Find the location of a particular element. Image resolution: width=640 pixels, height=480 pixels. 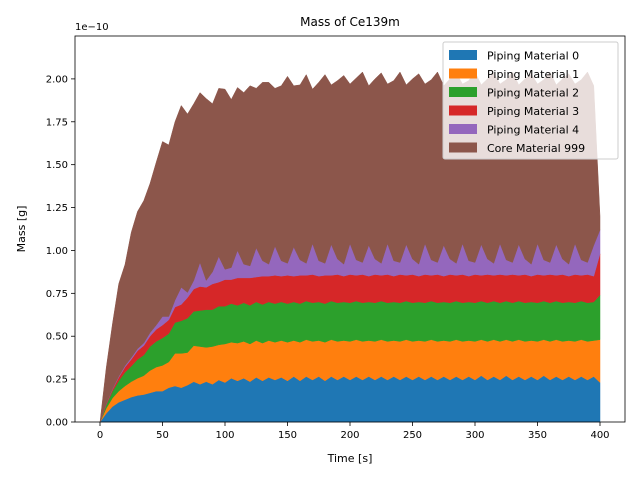

x-axis-label: Time [s] is located at coordinates (350, 458).